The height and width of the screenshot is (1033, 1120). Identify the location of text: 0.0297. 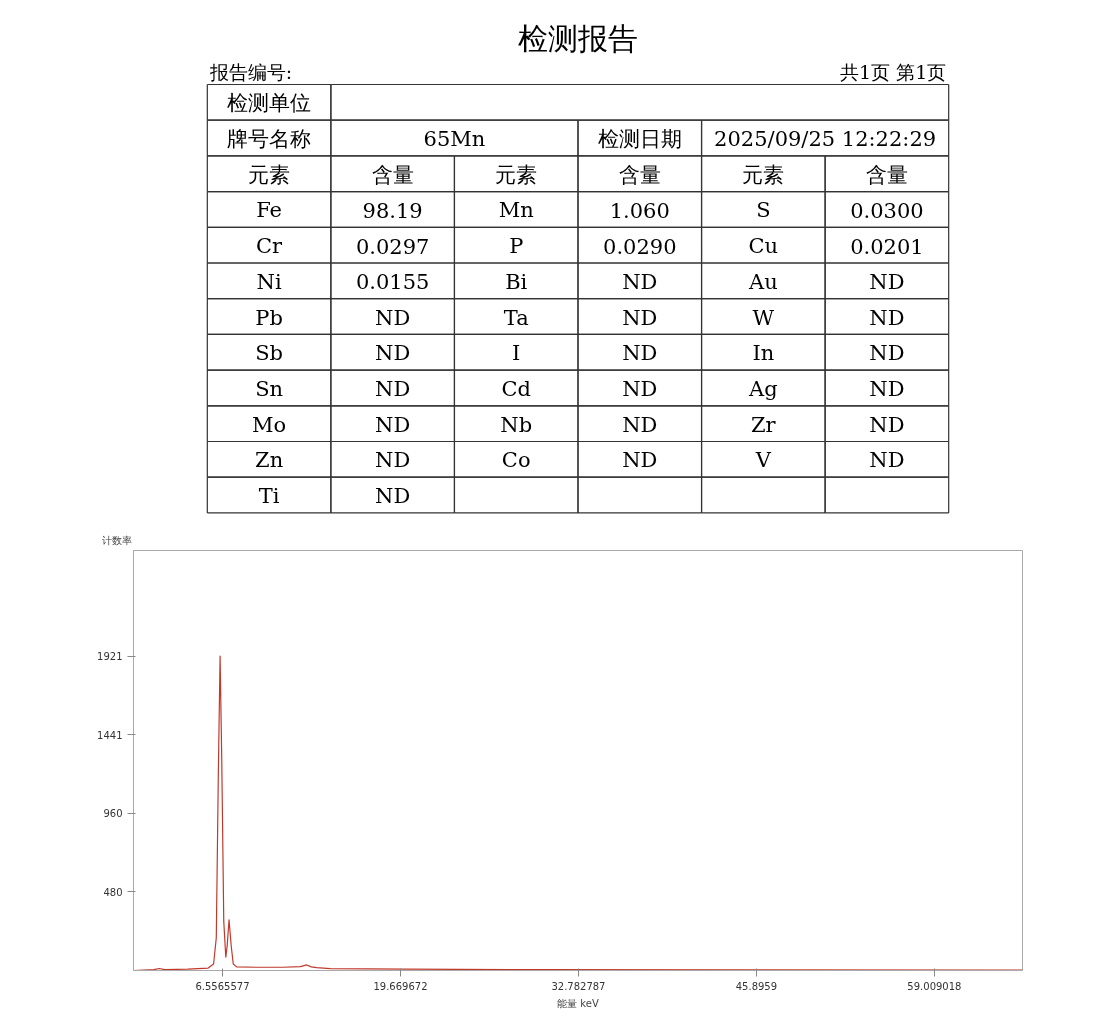
(392, 246).